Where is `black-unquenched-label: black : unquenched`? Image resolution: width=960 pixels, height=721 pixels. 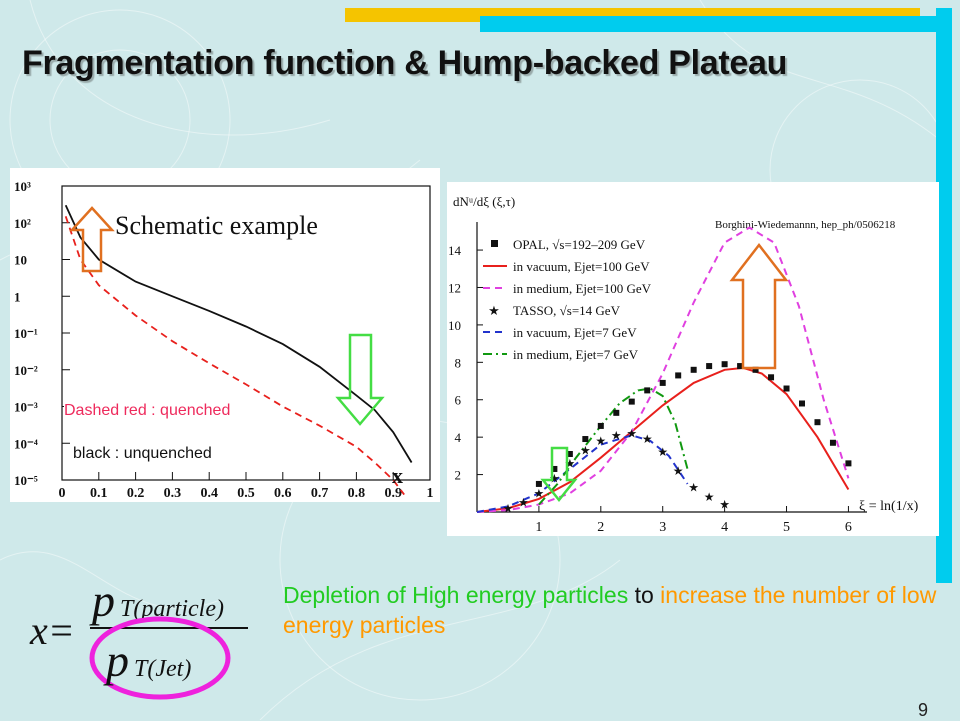 black-unquenched-label: black : unquenched is located at coordinates (142, 454).